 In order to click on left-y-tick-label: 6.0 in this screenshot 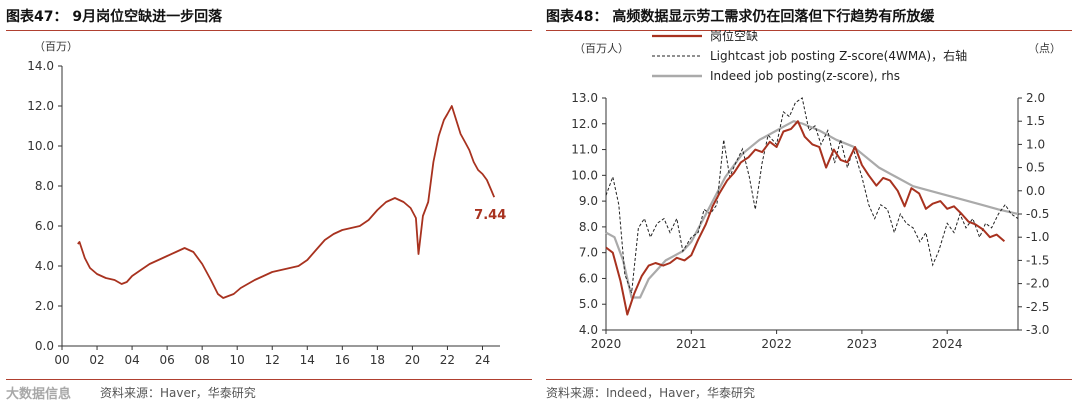, I will do `click(588, 278)`.